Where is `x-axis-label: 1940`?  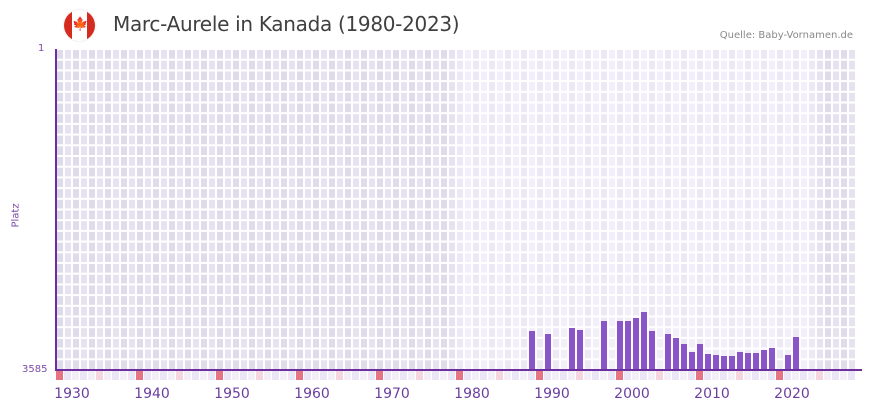 x-axis-label: 1940 is located at coordinates (152, 394).